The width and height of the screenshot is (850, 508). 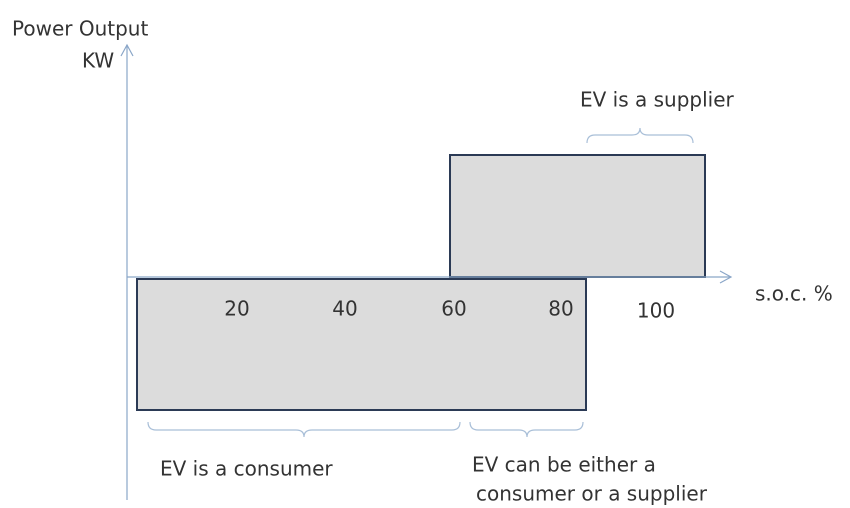 I want to click on annotation: EV can be either a, so click(x=564, y=465).